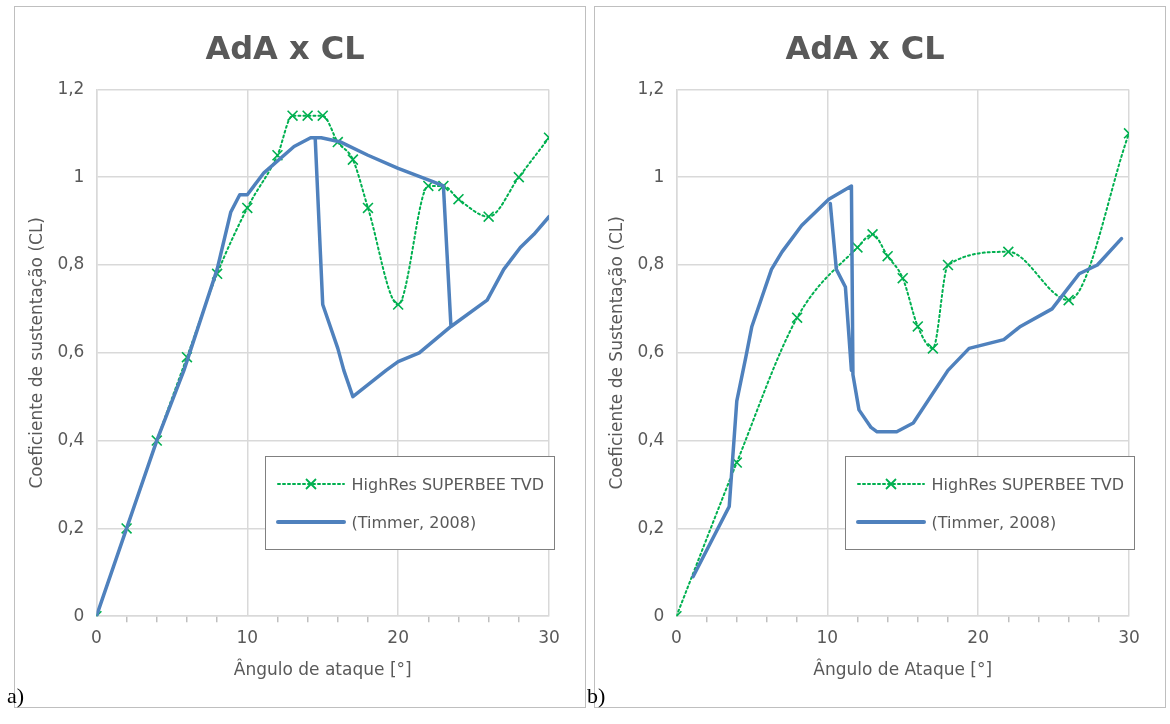 This screenshot has height=724, width=1170. I want to click on x-axis-title: Ângulo de Ataque [°], so click(903, 669).